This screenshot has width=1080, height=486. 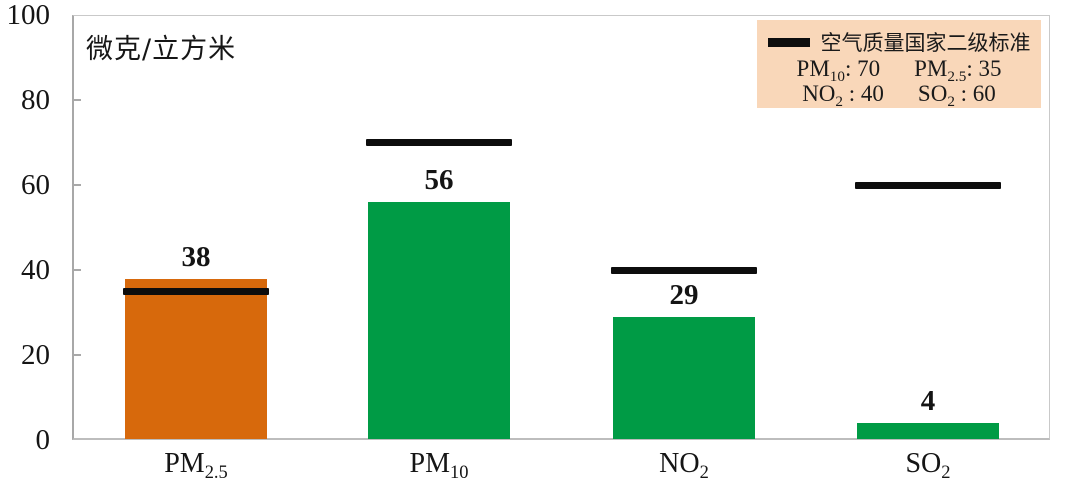 I want to click on legend-title-row: 空气质量国家二级标准, so click(x=899, y=42).